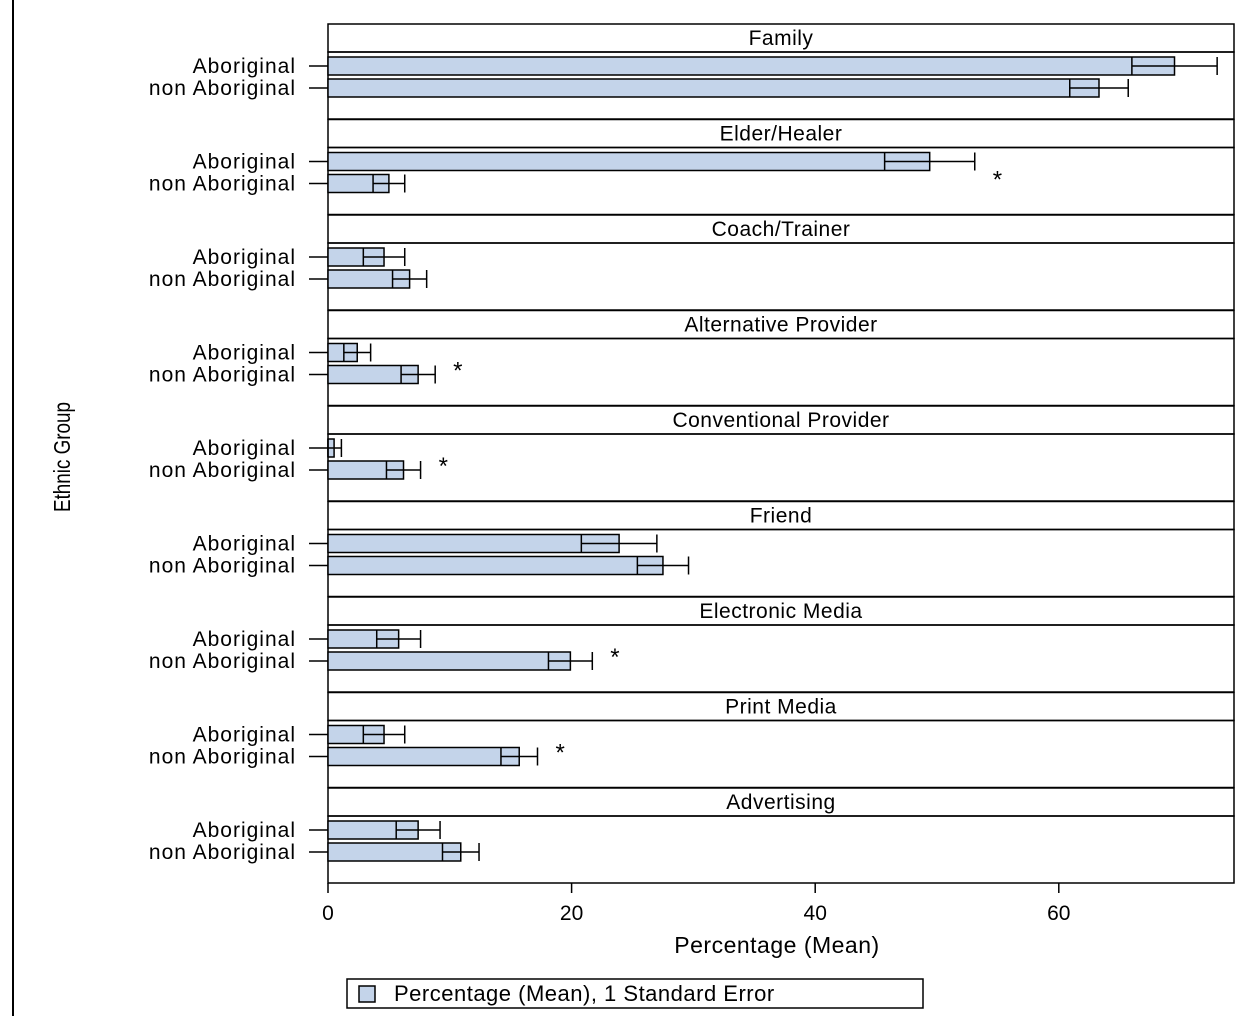 The height and width of the screenshot is (1016, 1248). I want to click on x-tick-label: 20, so click(571, 913).